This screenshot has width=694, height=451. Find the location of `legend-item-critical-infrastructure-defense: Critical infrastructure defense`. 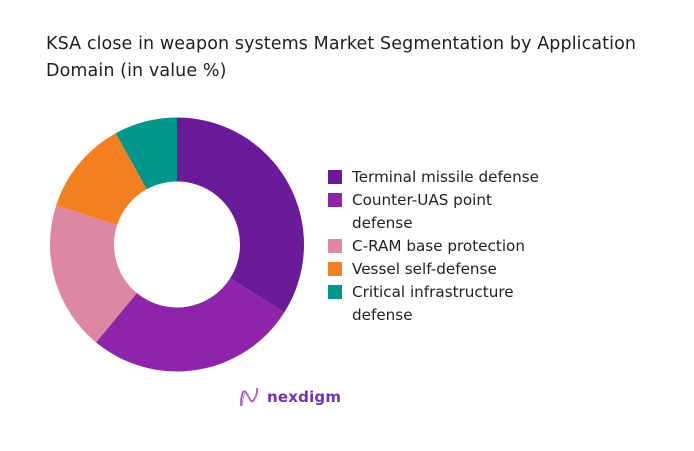

legend-item-critical-infrastructure-defense: Critical infrastructure defense is located at coordinates (458, 304).